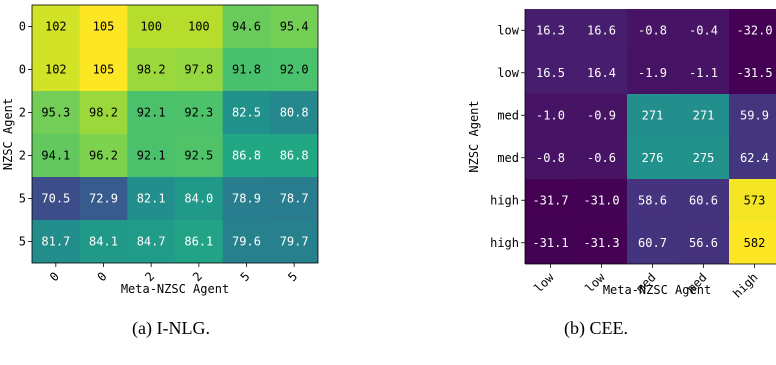 The height and width of the screenshot is (365, 776). I want to click on cell-label-a-5-1: 84.1, so click(103, 242).